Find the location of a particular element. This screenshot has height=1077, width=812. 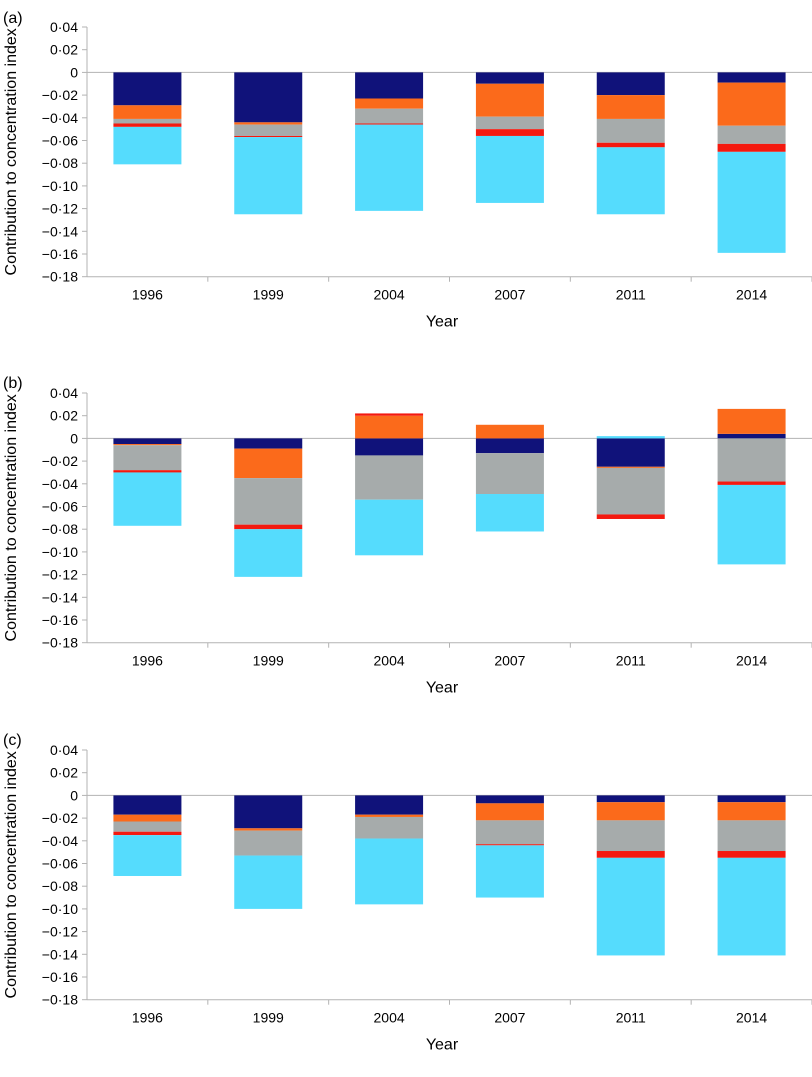

y-tick-label: 0 is located at coordinates (74, 72).